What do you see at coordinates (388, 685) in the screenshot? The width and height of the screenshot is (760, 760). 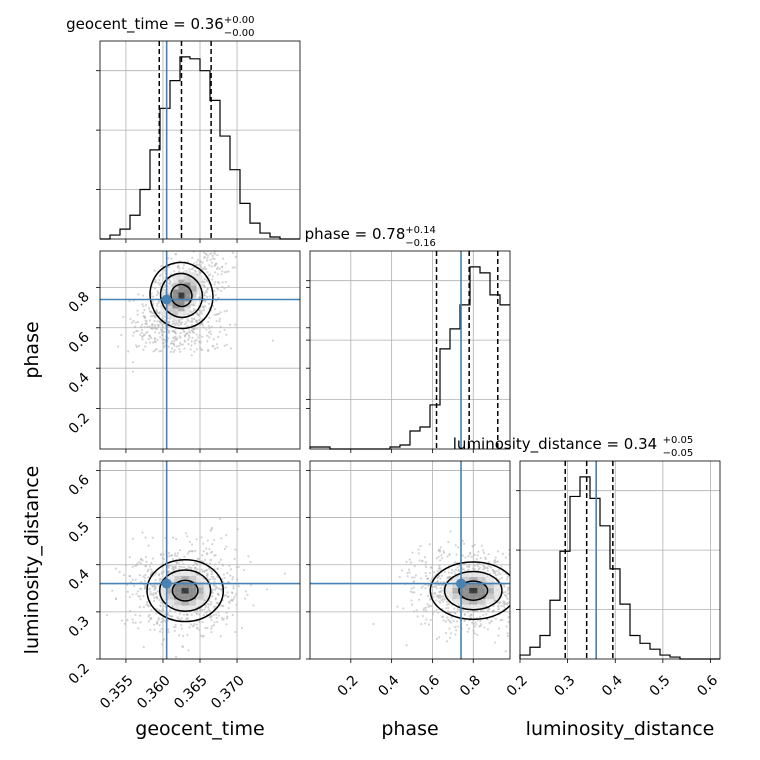 I see `xtick-label-phase-1: 0.4` at bounding box center [388, 685].